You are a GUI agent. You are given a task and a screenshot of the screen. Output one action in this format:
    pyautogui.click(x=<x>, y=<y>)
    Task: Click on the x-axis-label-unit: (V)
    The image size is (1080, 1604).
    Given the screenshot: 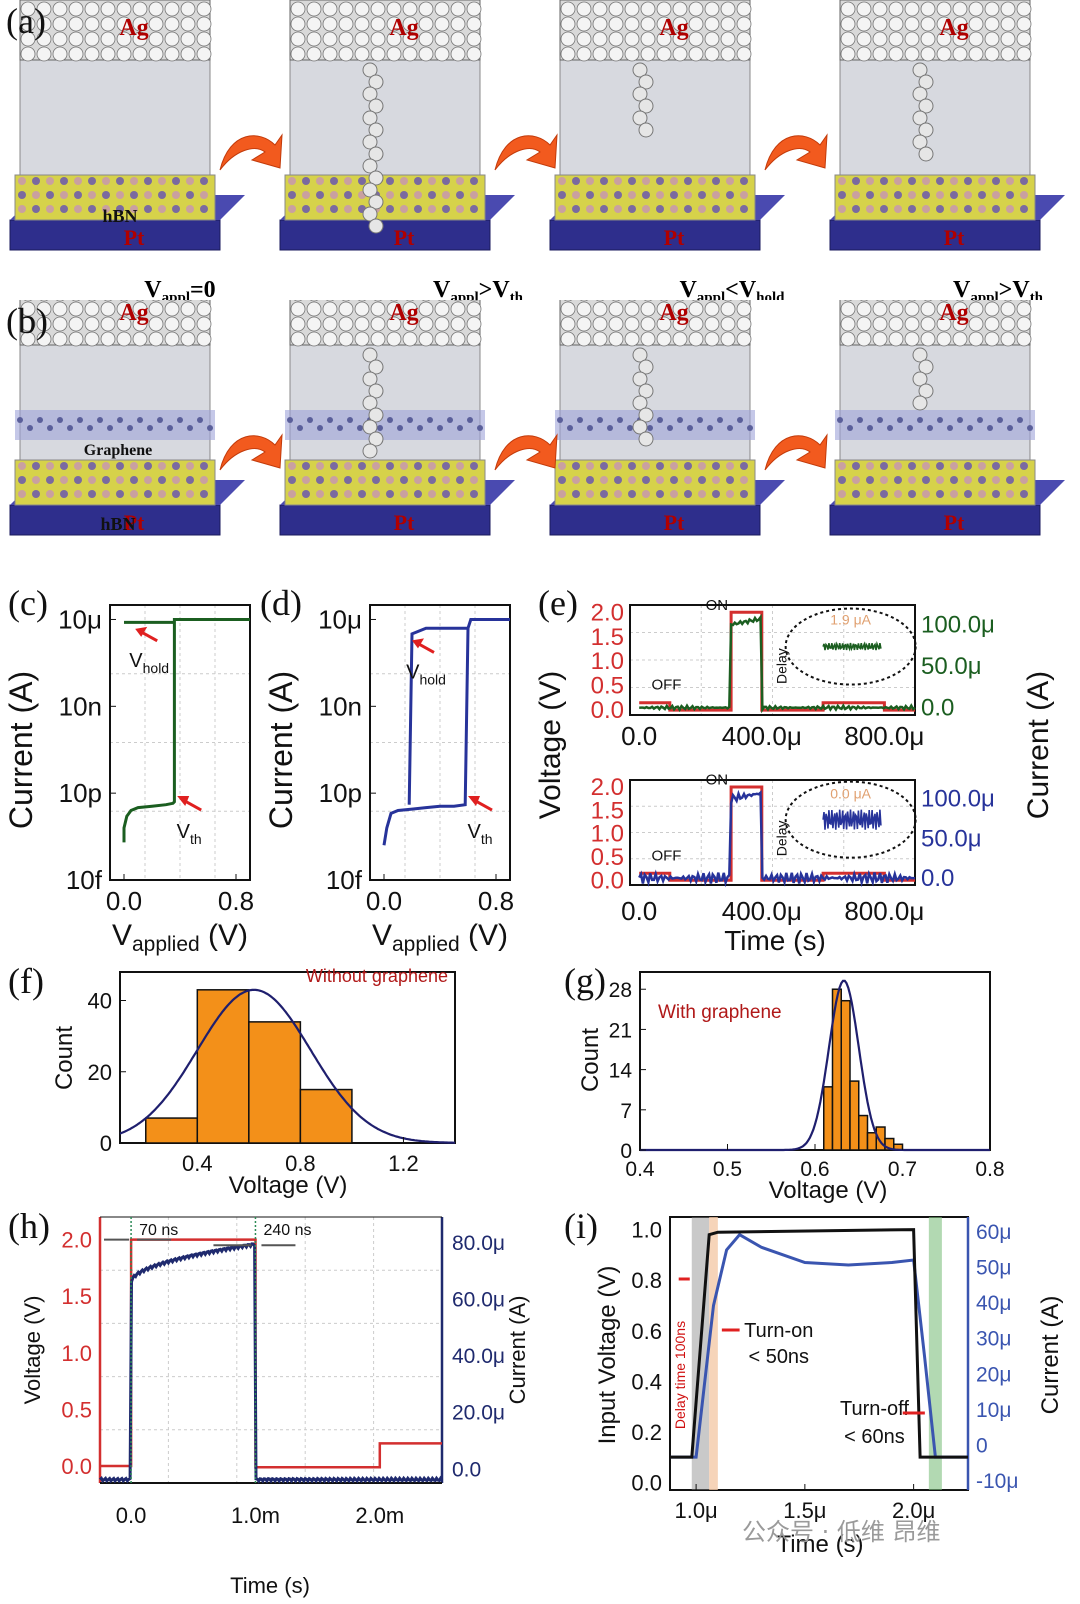 What is the action you would take?
    pyautogui.click(x=224, y=935)
    